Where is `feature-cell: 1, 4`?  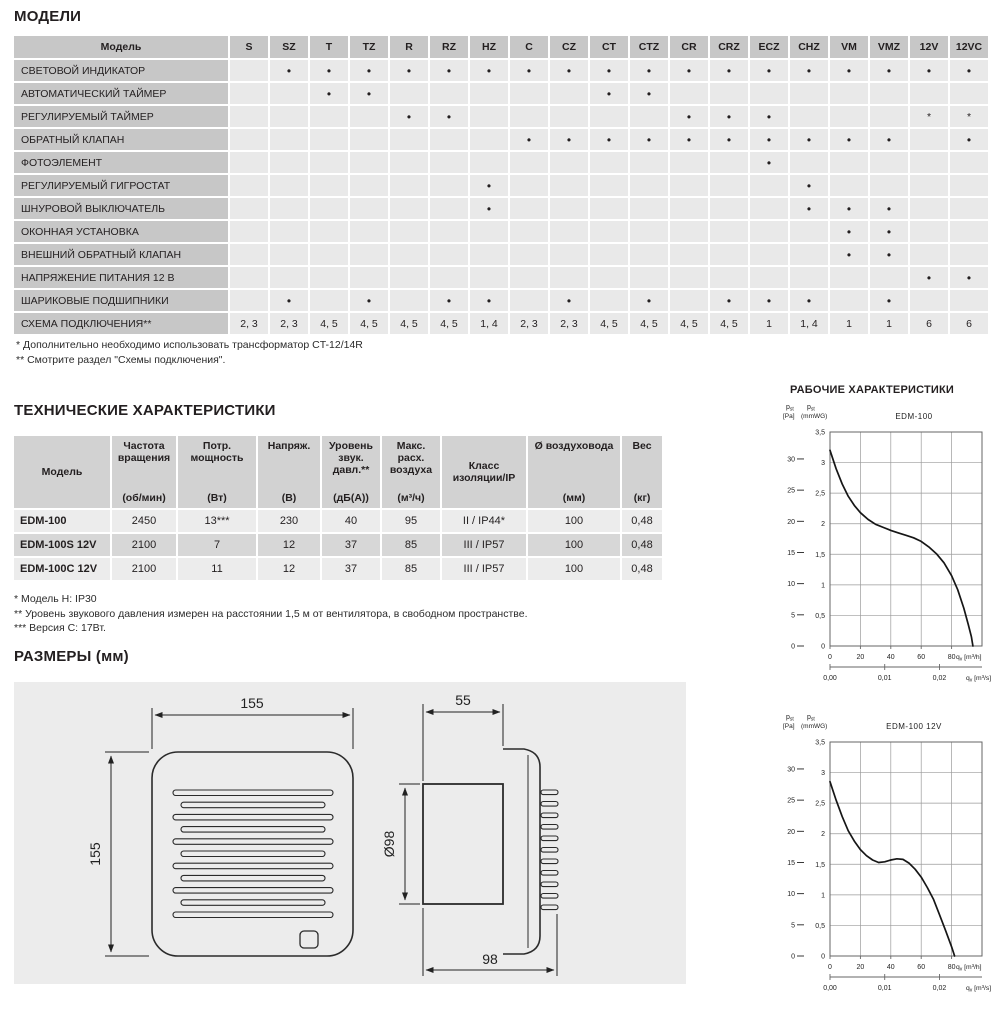
feature-cell: 1, 4 is located at coordinates (809, 323).